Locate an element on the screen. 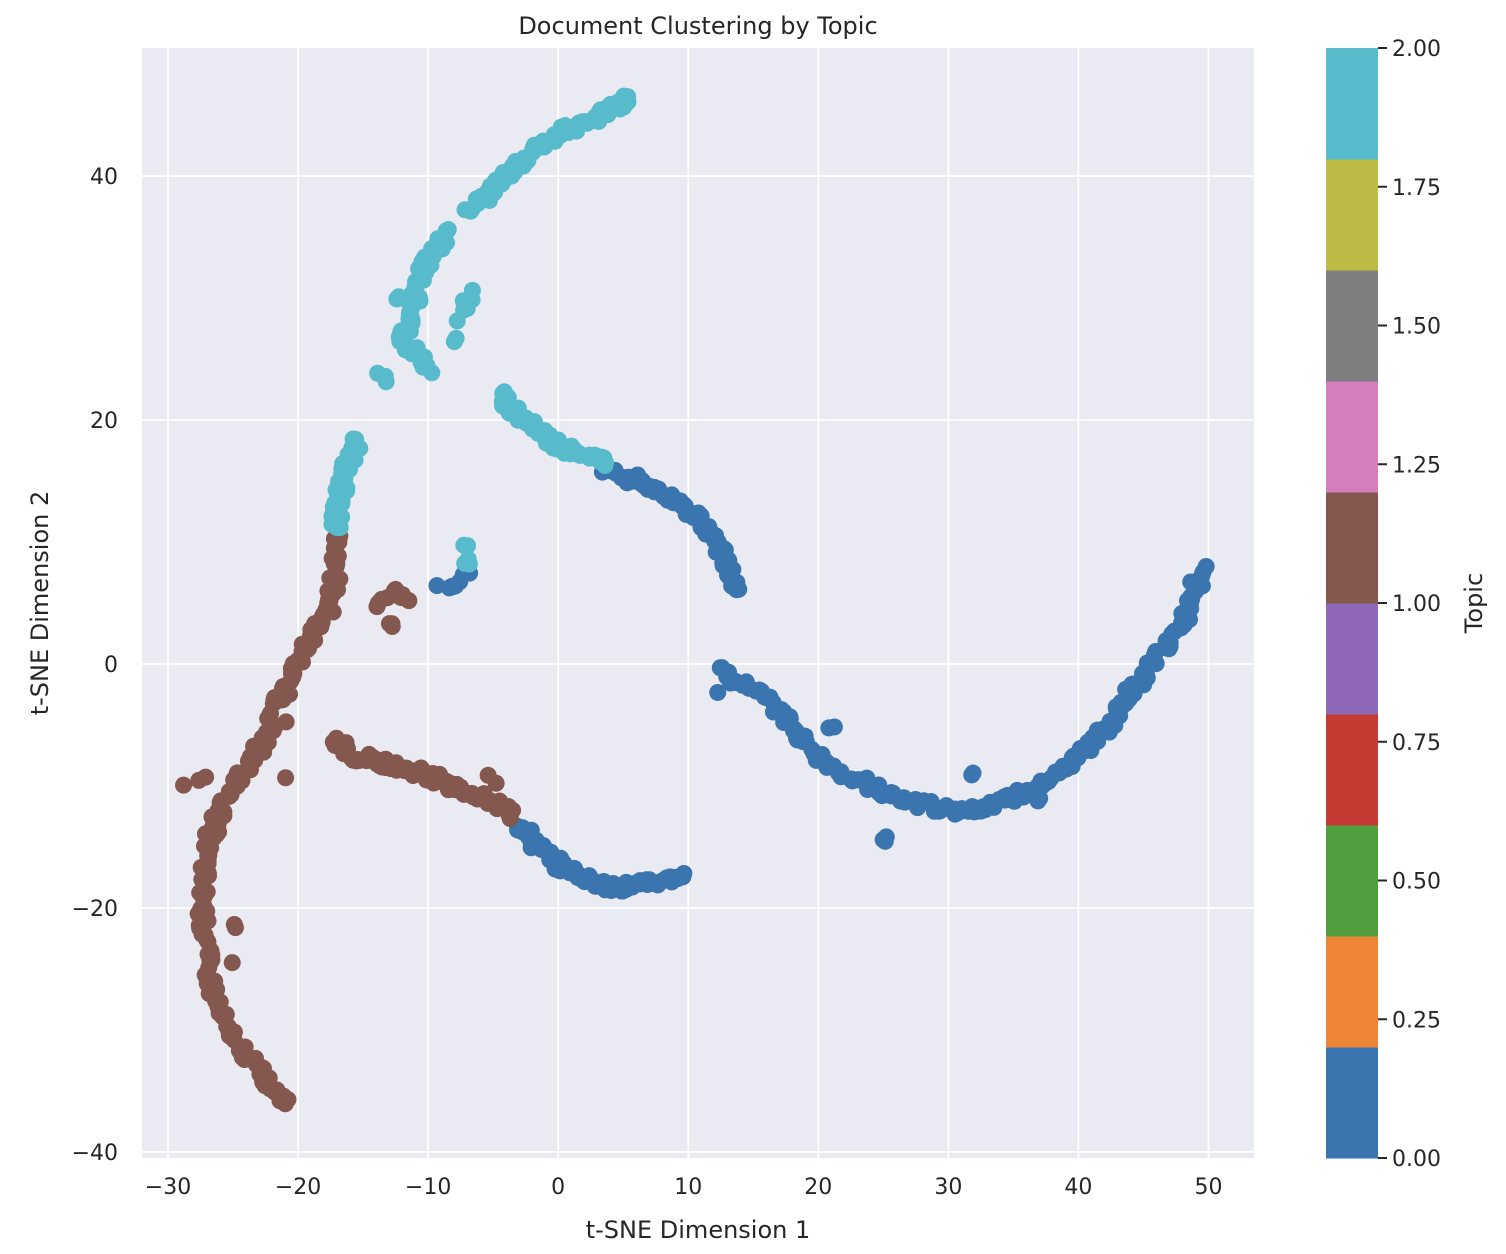 This screenshot has height=1254, width=1506. x-tick-label: 50 is located at coordinates (1208, 1187).